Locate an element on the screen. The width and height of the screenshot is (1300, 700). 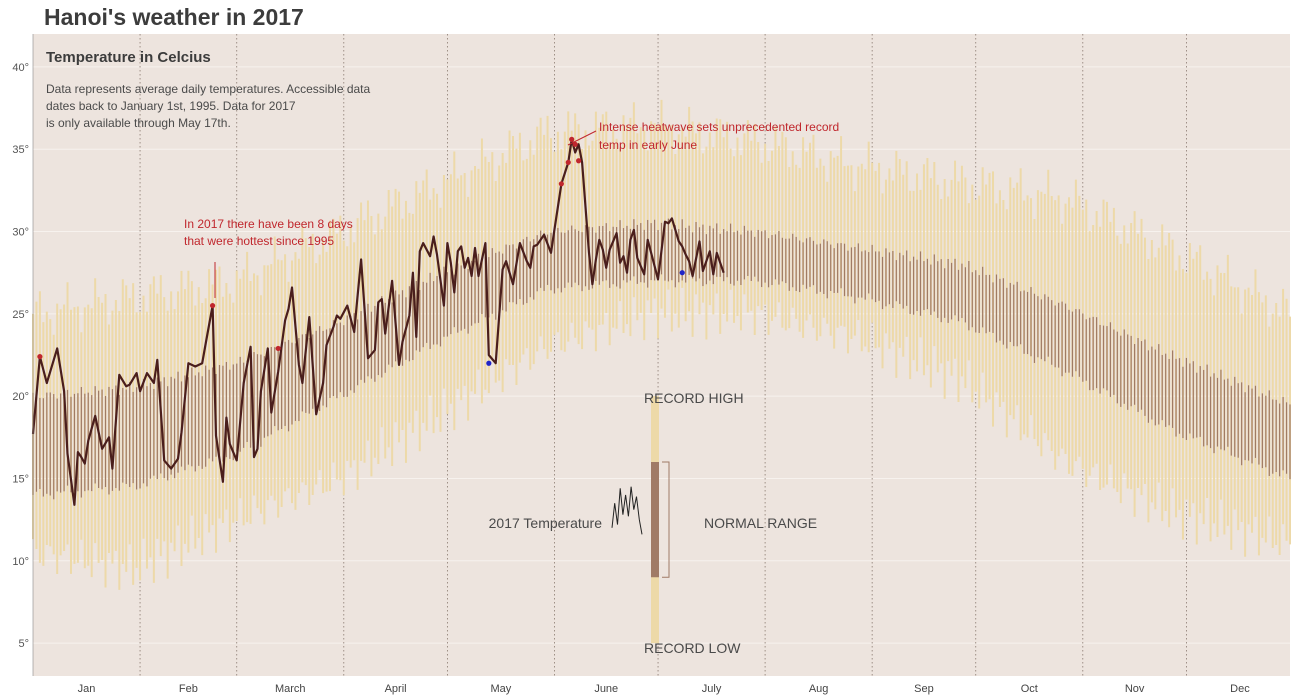
days-note-line-2: that were hottest since 1995 is located at coordinates (259, 241).